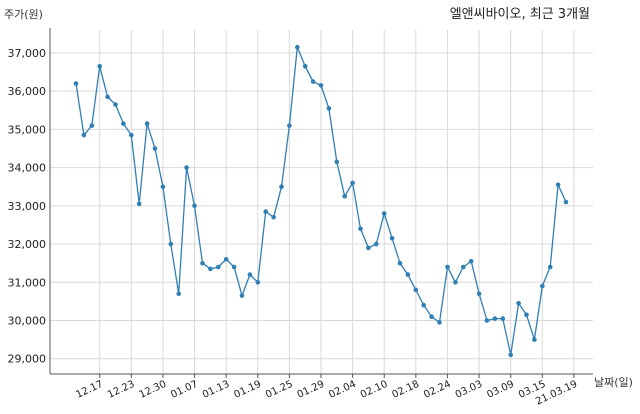 The height and width of the screenshot is (414, 640). I want to click on y-tick-label: 37,000, so click(27, 53).